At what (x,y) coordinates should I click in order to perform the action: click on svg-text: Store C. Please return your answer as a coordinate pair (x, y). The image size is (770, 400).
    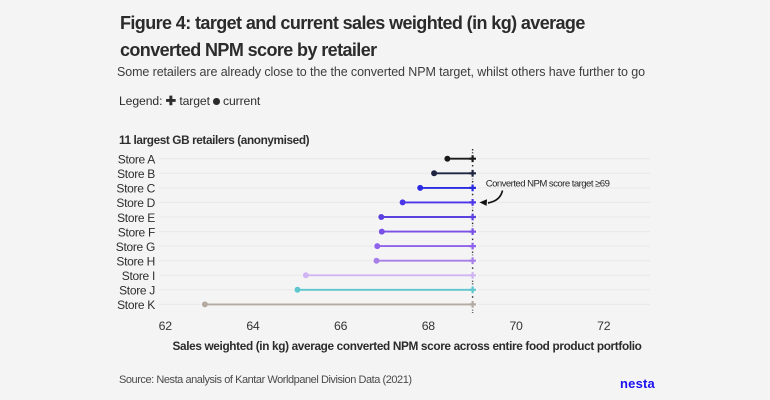
    Looking at the image, I should click on (135, 189).